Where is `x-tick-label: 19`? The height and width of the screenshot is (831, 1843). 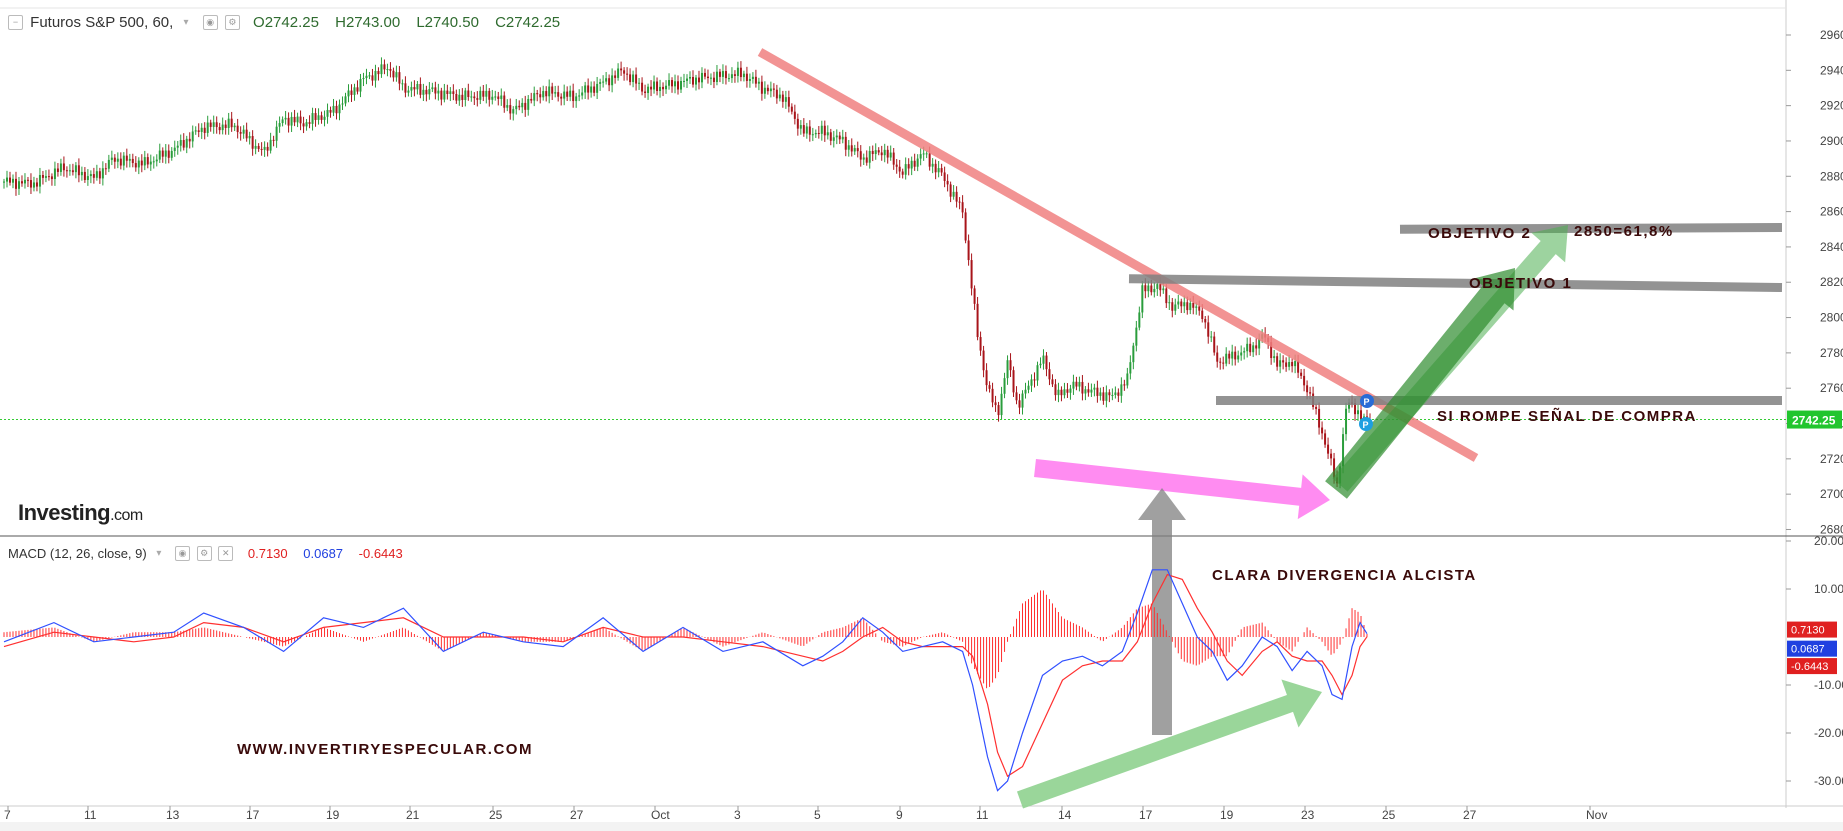 x-tick-label: 19 is located at coordinates (333, 815).